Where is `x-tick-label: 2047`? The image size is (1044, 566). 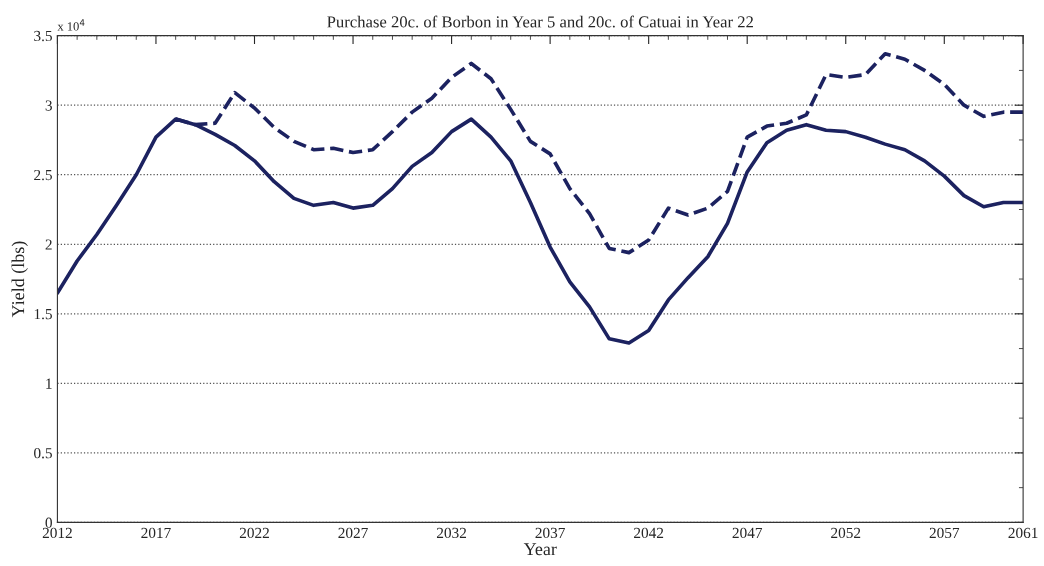 x-tick-label: 2047 is located at coordinates (747, 533).